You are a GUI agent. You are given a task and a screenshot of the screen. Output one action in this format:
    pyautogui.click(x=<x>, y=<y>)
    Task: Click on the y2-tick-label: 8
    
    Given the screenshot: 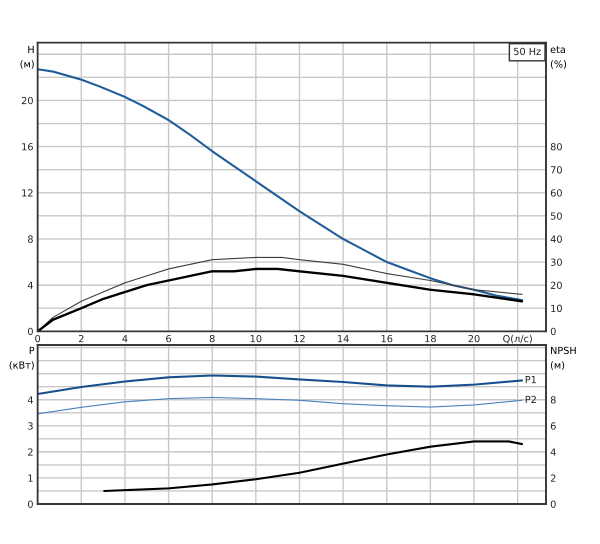 What is the action you would take?
    pyautogui.click(x=553, y=400)
    